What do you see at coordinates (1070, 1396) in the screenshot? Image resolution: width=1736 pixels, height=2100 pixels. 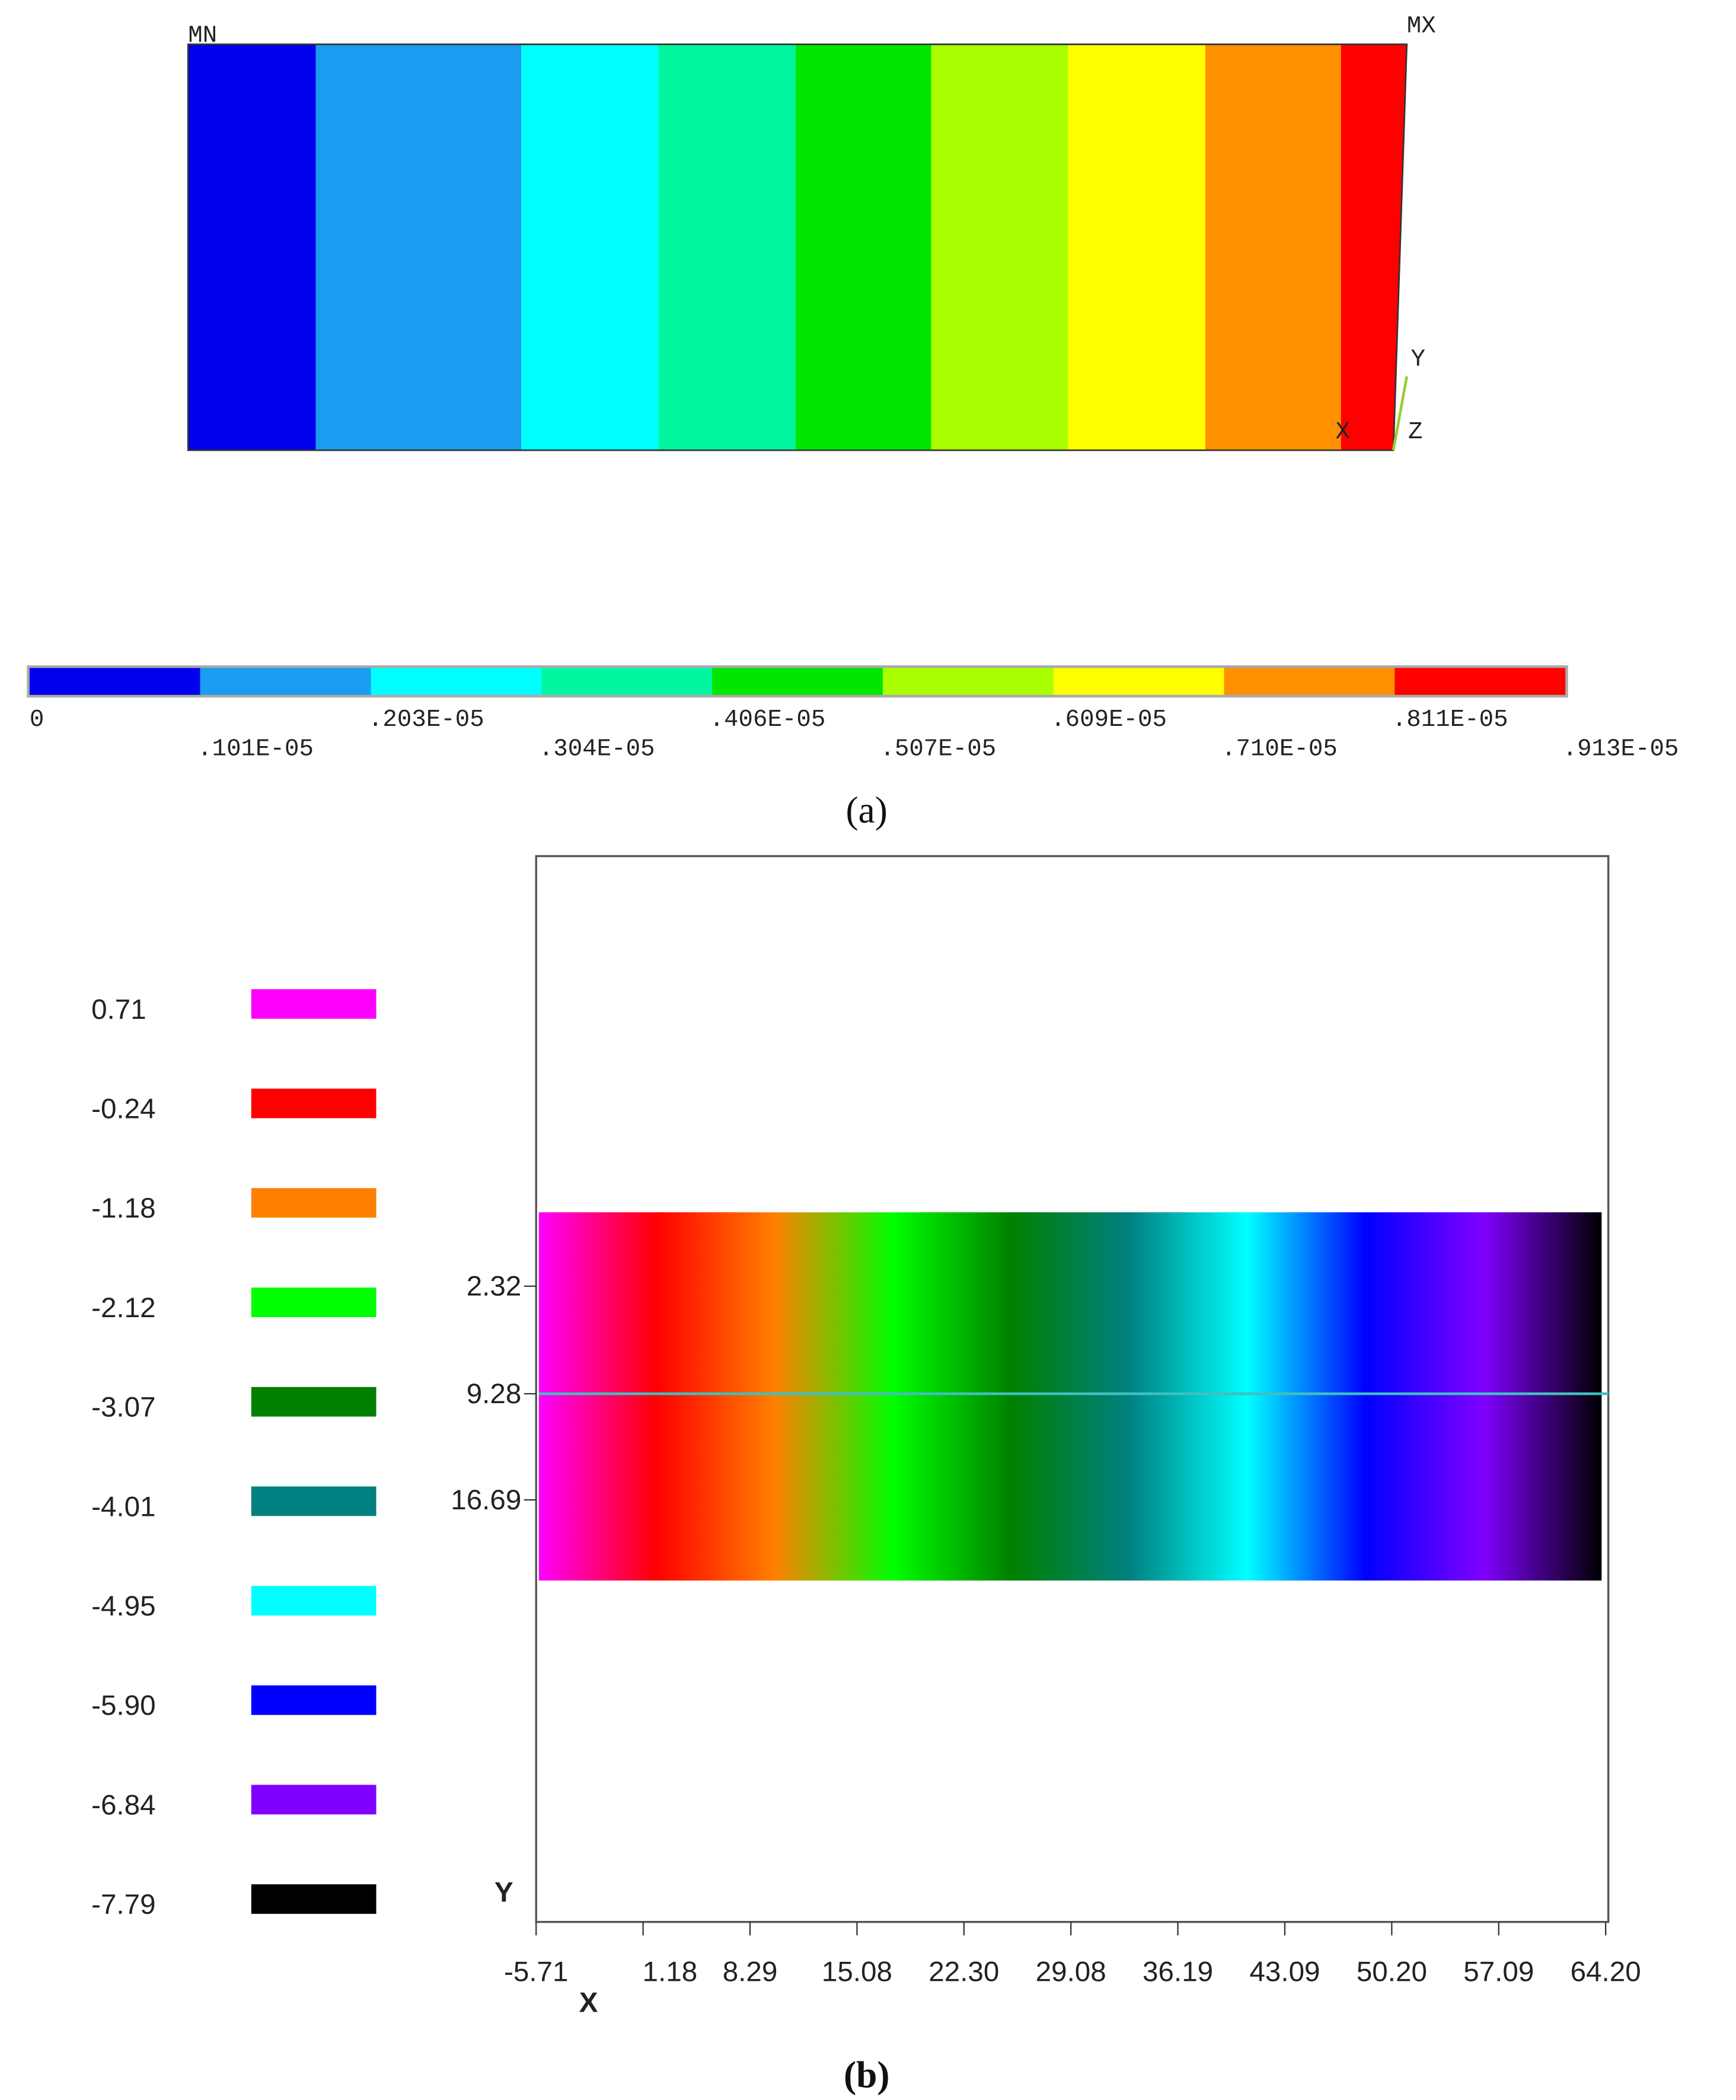 I see `field-band` at bounding box center [1070, 1396].